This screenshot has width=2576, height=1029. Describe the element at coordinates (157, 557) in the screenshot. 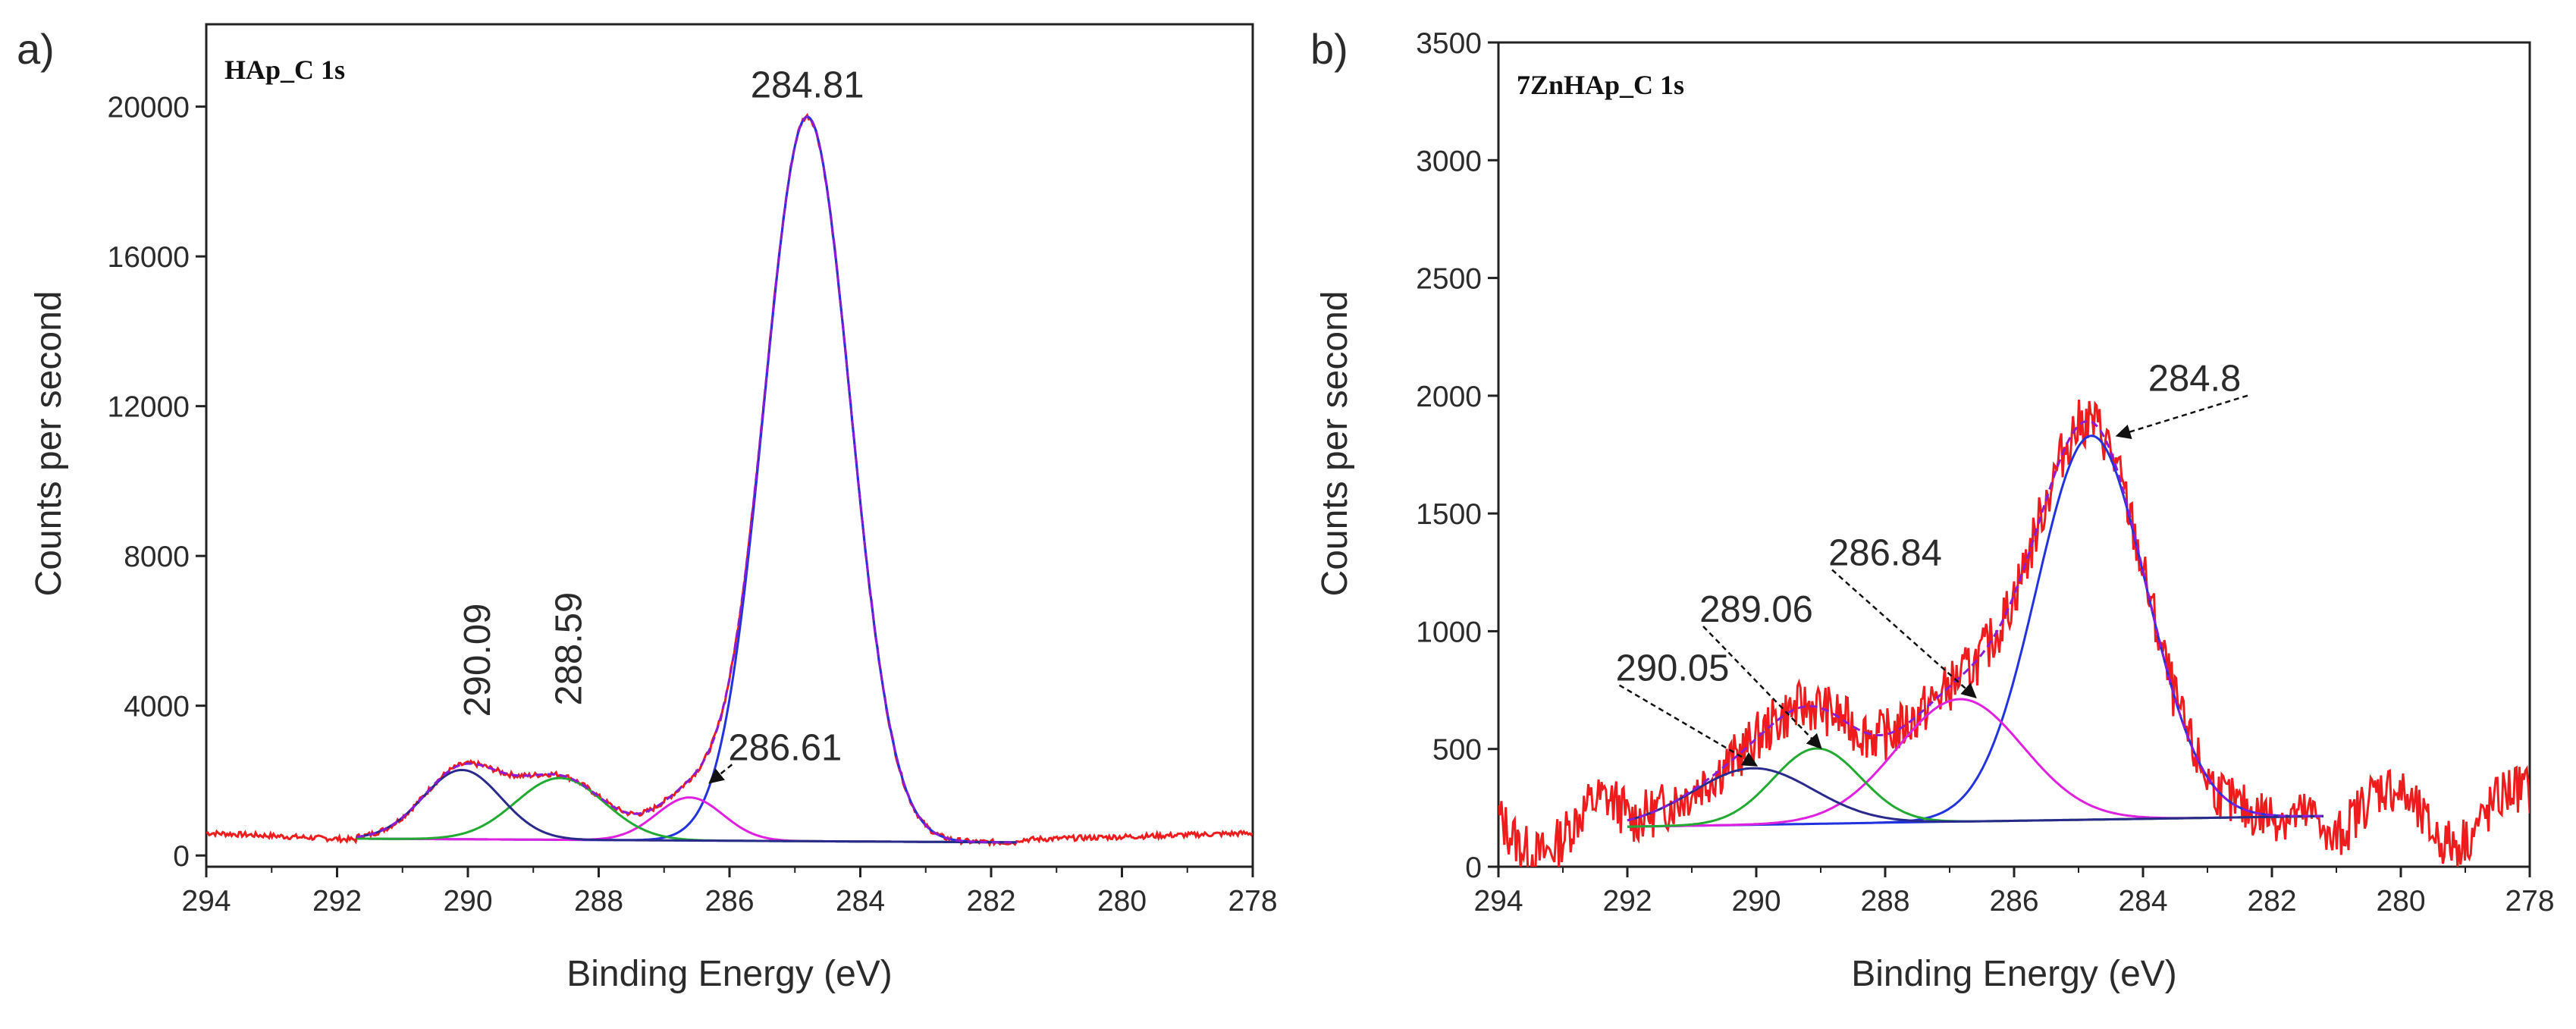

I see `y-tick-label: 8000` at that location.